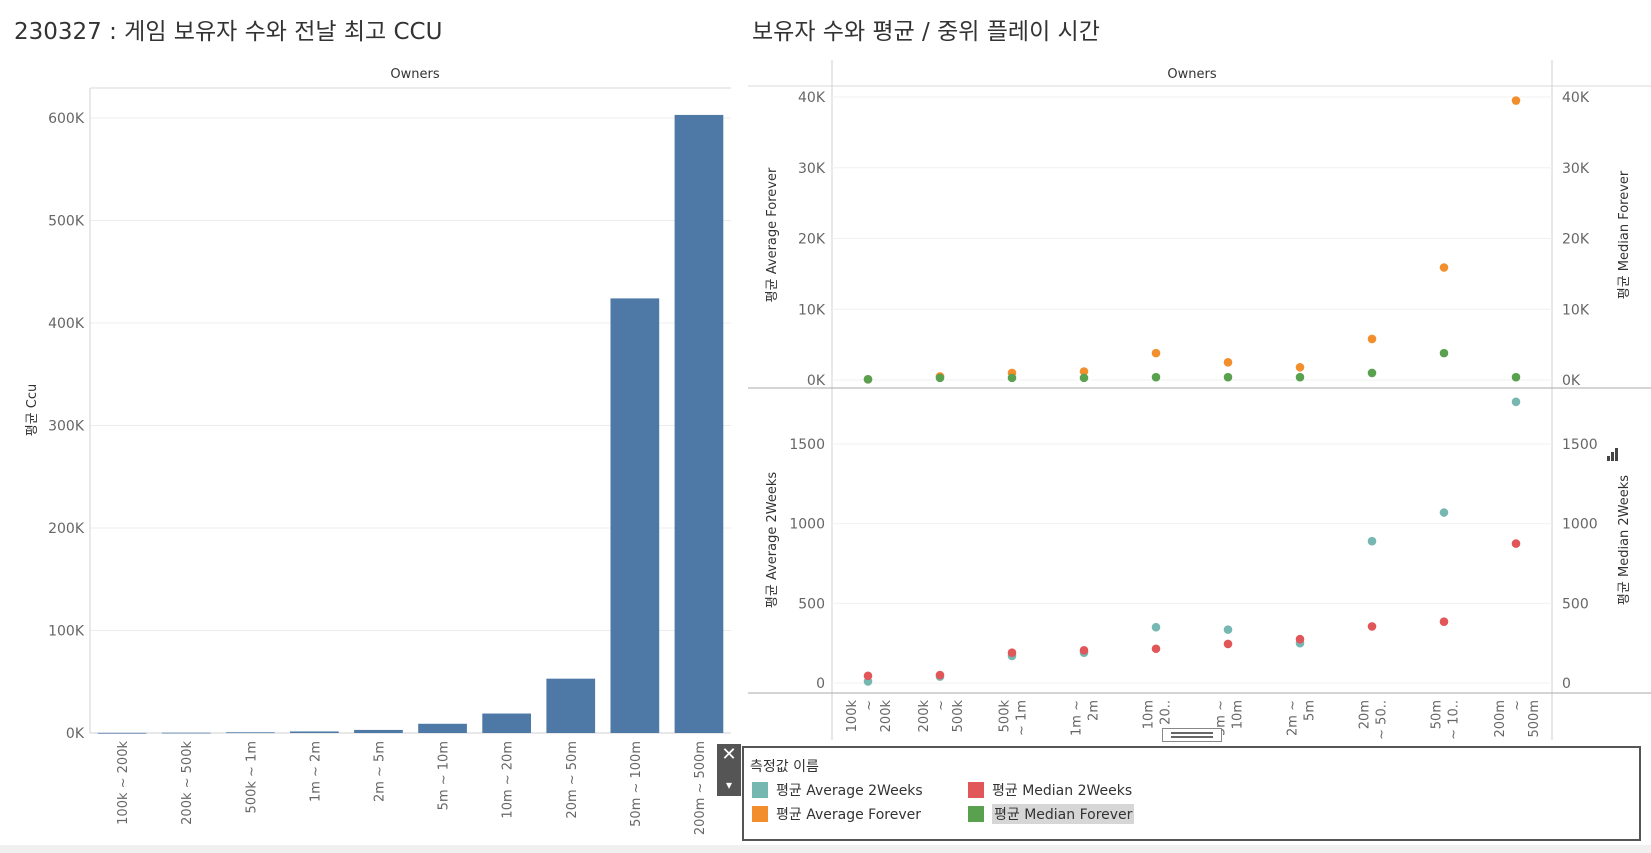 The width and height of the screenshot is (1651, 853). What do you see at coordinates (1365, 714) in the screenshot?
I see `x-tick-label: 20m` at bounding box center [1365, 714].